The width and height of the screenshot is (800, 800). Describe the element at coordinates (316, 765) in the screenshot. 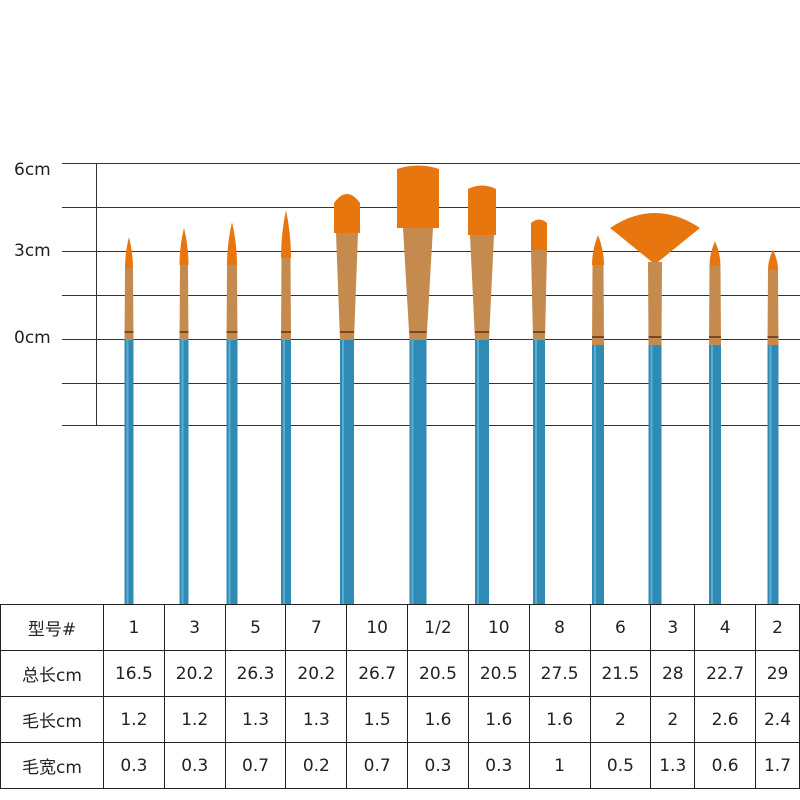

I see `table-cell: 0.2` at that location.